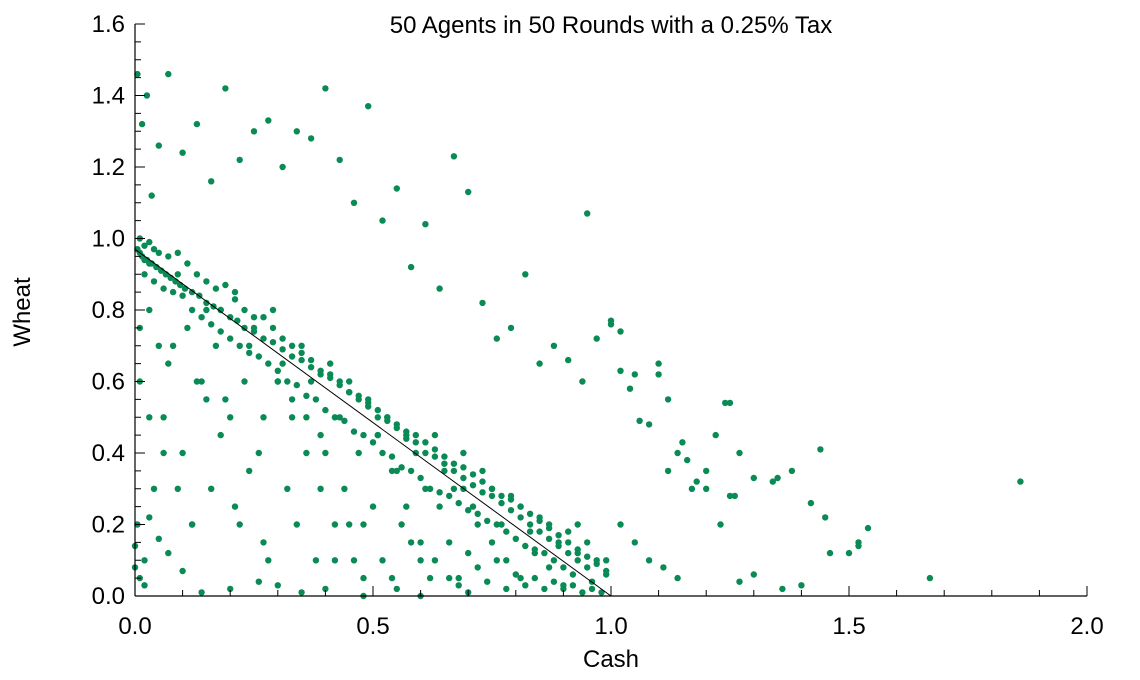 The height and width of the screenshot is (680, 1140). What do you see at coordinates (108, 167) in the screenshot?
I see `y-tick-label: 1.2` at bounding box center [108, 167].